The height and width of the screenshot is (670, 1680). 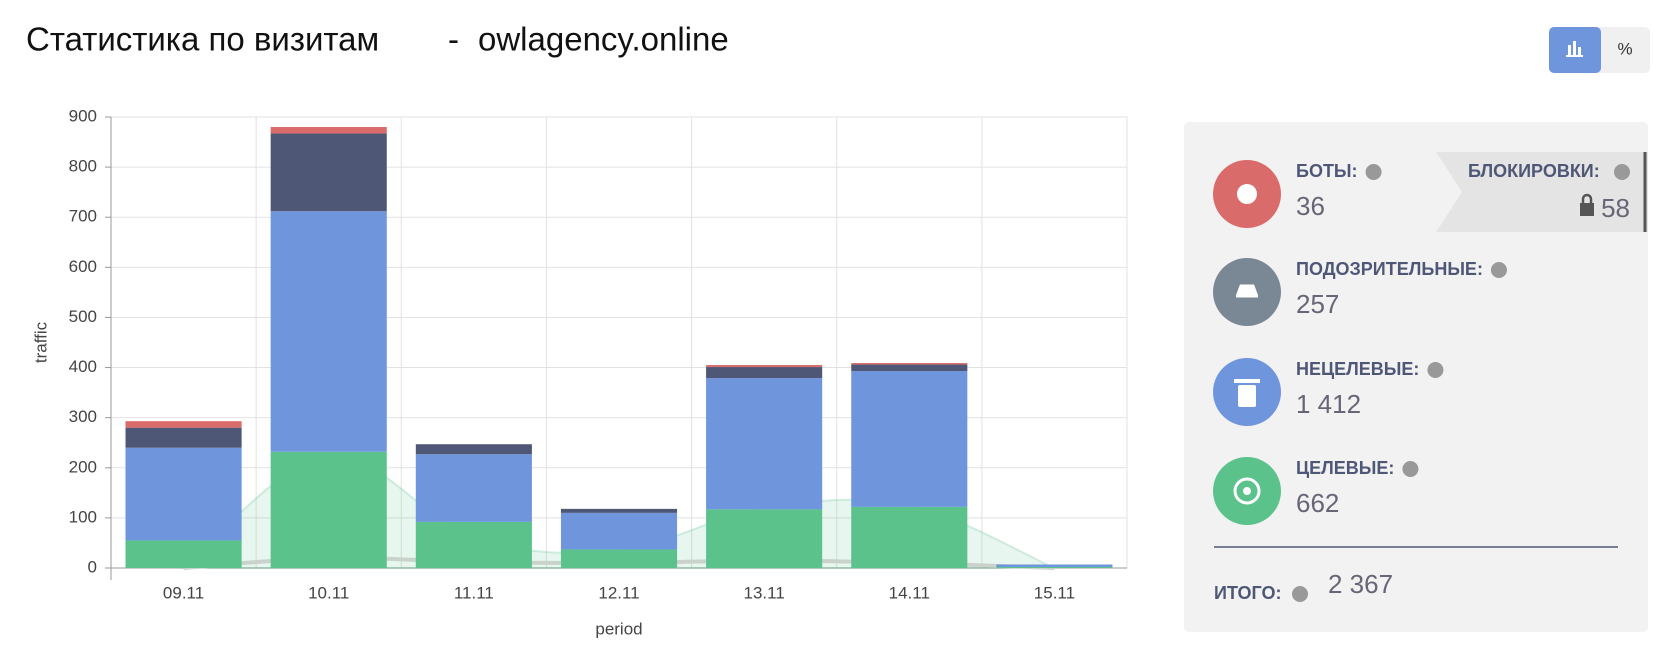 I want to click on stat-value: 1 412, so click(x=1328, y=404).